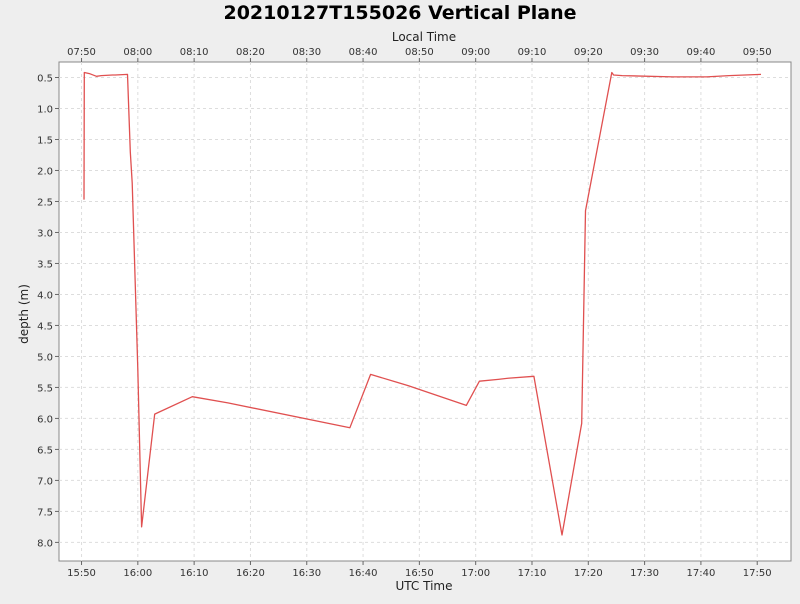  What do you see at coordinates (45, 357) in the screenshot?
I see `y-tick-label: 5.0` at bounding box center [45, 357].